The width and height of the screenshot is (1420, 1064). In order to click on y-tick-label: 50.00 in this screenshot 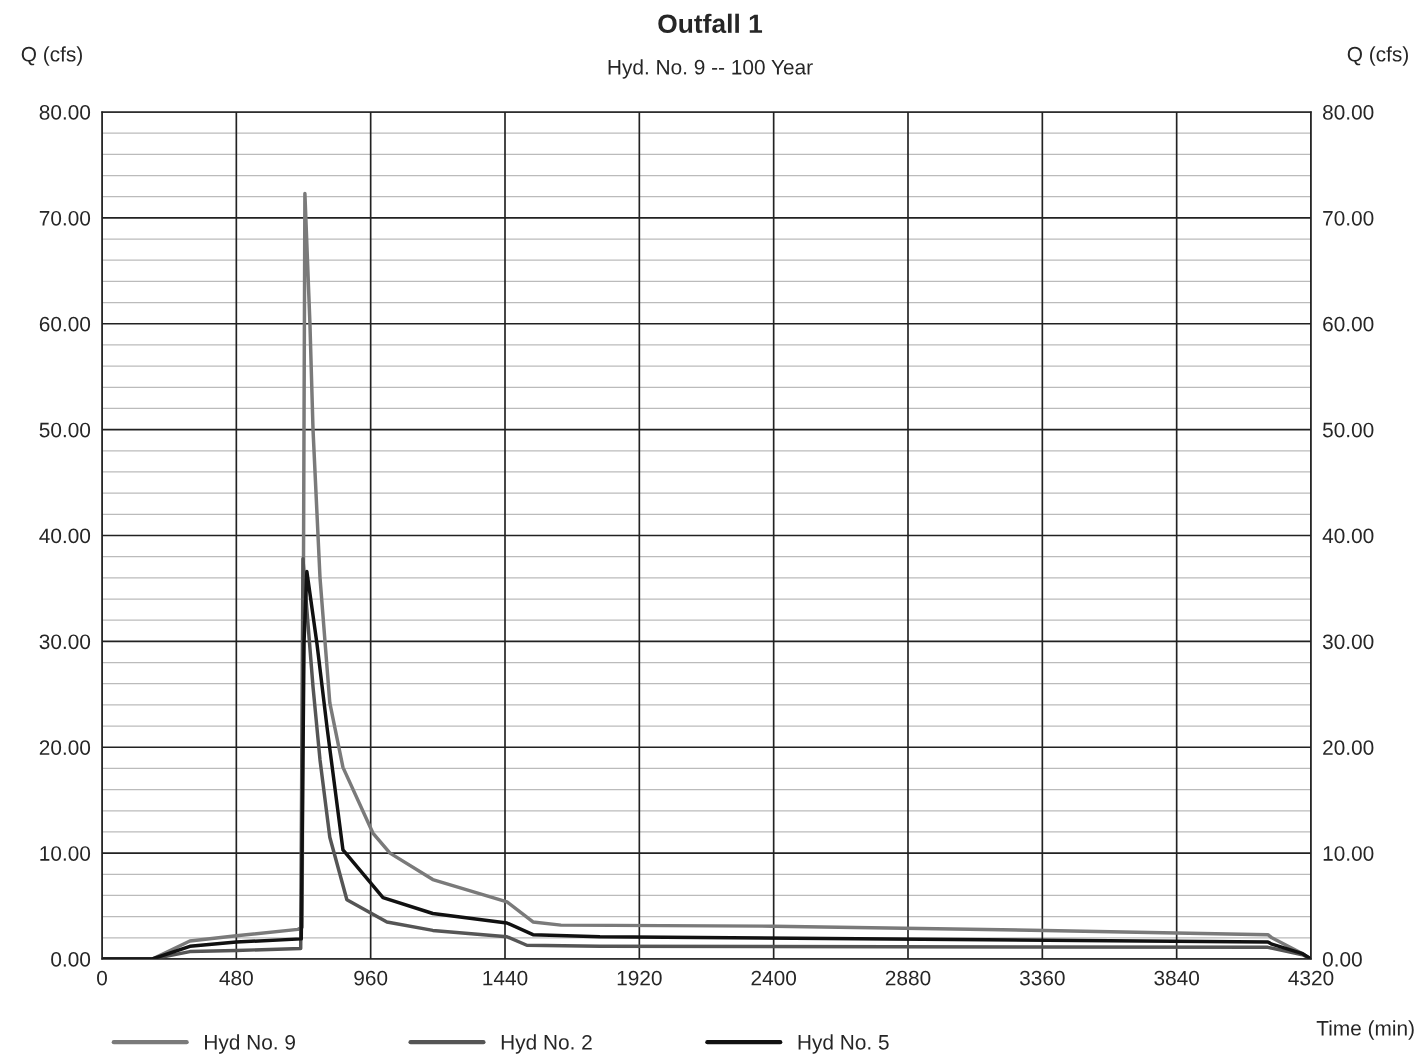, I will do `click(65, 430)`.